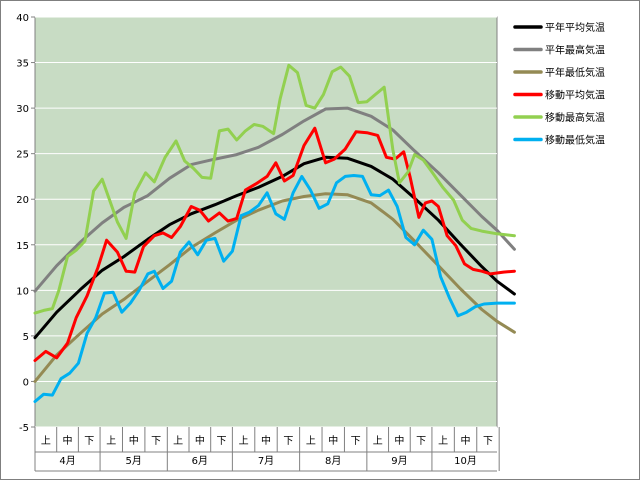  Describe the element at coordinates (22, 64) in the screenshot. I see `y-tick-label: 35` at that location.